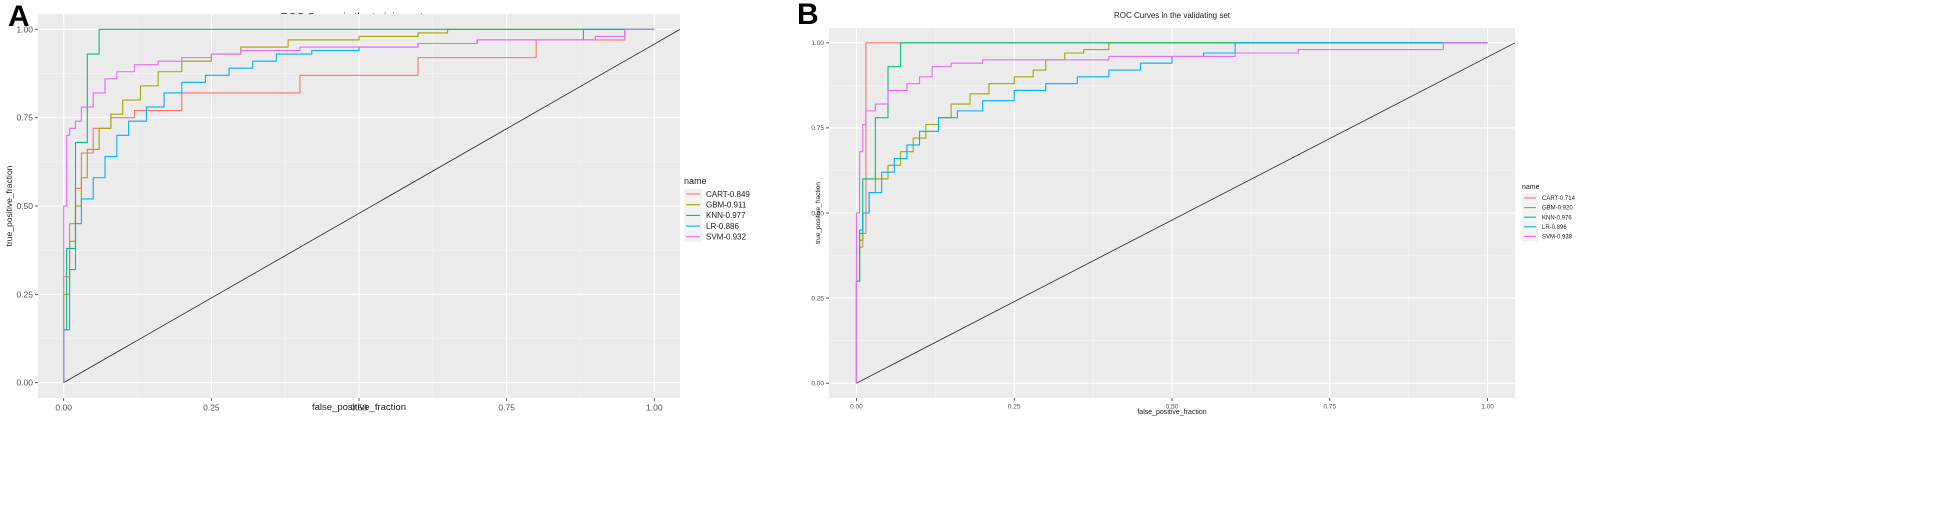  What do you see at coordinates (726, 237) in the screenshot?
I see `legend-entry: SVM-0.932` at bounding box center [726, 237].